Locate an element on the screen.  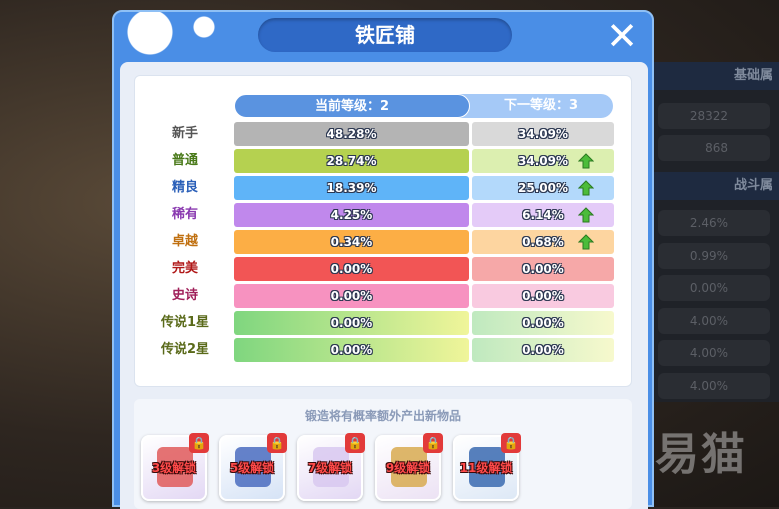
scorpion-icon is located at coordinates (487, 467).